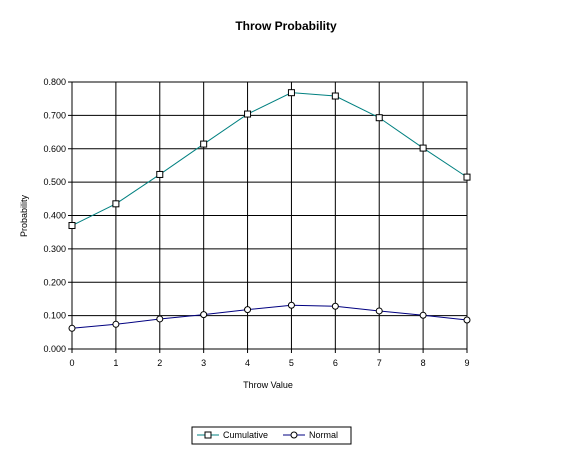 The width and height of the screenshot is (572, 454). I want to click on x-tick-label: 0, so click(71, 363).